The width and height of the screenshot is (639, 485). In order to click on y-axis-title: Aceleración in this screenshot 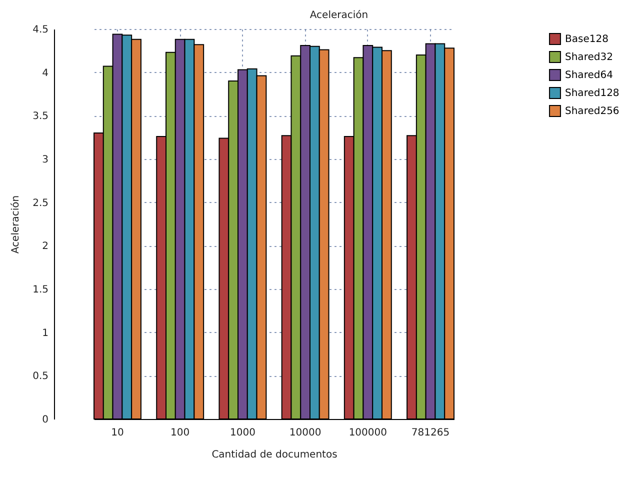, I will do `click(16, 224)`.